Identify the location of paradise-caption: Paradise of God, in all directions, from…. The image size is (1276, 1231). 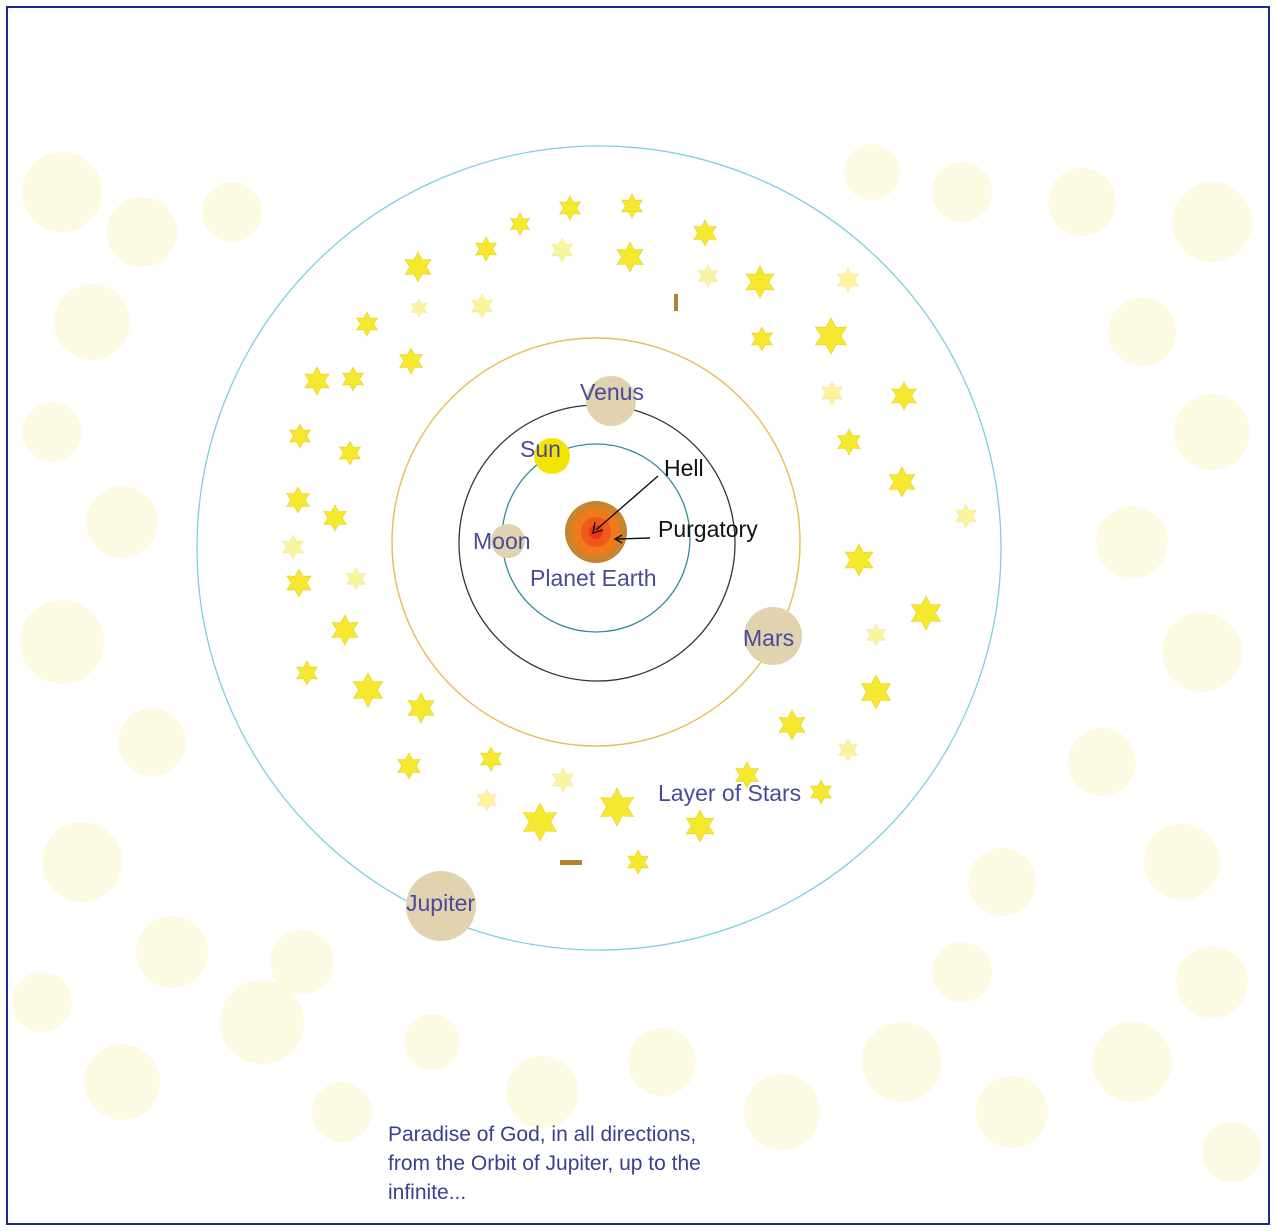
(598, 1163).